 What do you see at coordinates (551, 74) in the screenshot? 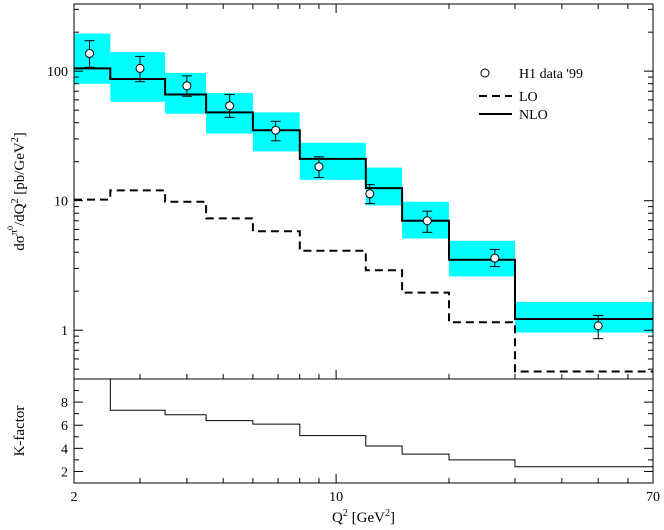
I see `legend-data-label: H1 data '99` at bounding box center [551, 74].